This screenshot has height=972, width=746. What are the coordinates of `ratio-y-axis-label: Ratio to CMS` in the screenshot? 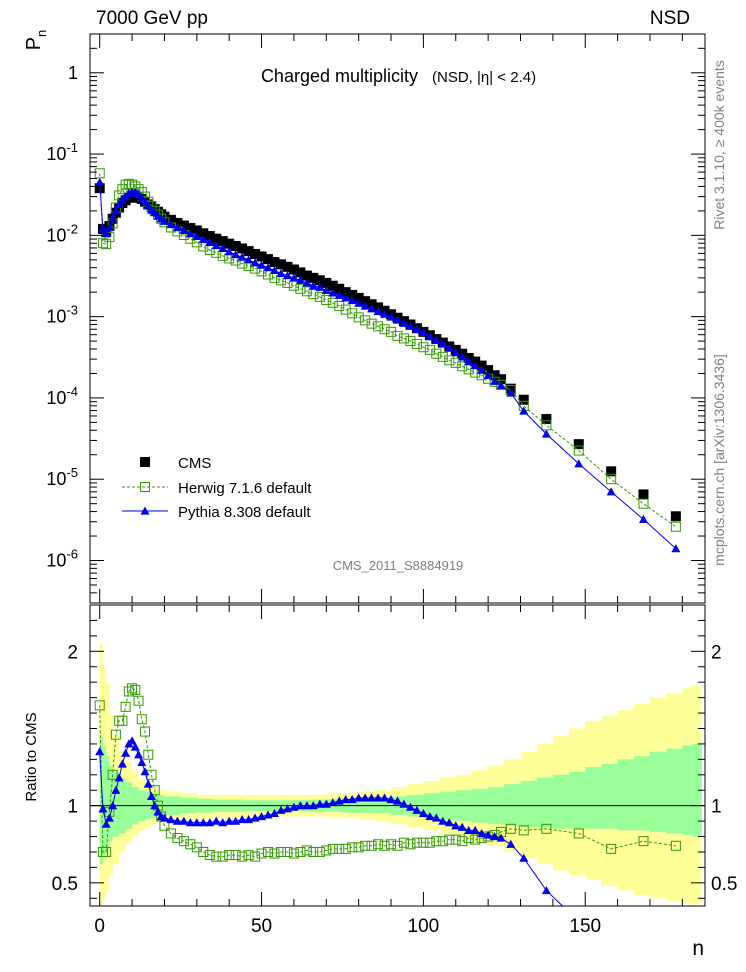 It's located at (31, 756).